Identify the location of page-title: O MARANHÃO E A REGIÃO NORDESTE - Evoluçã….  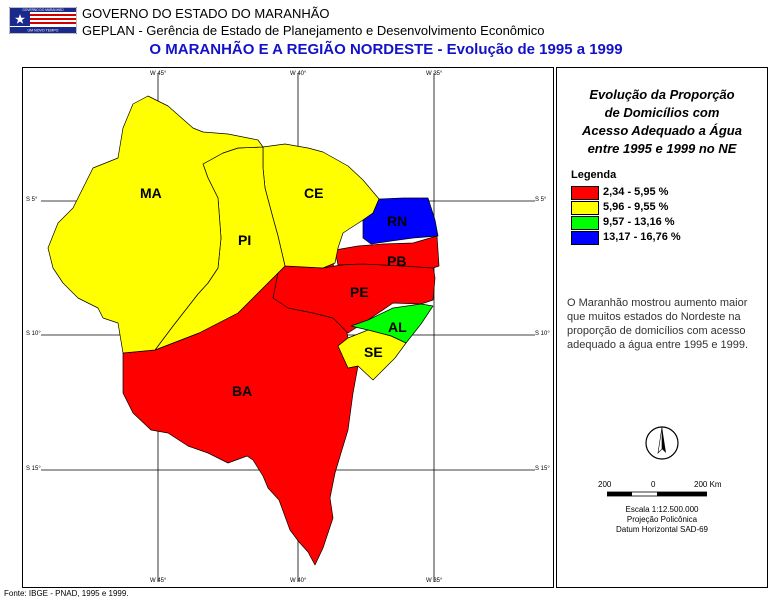
(386, 49).